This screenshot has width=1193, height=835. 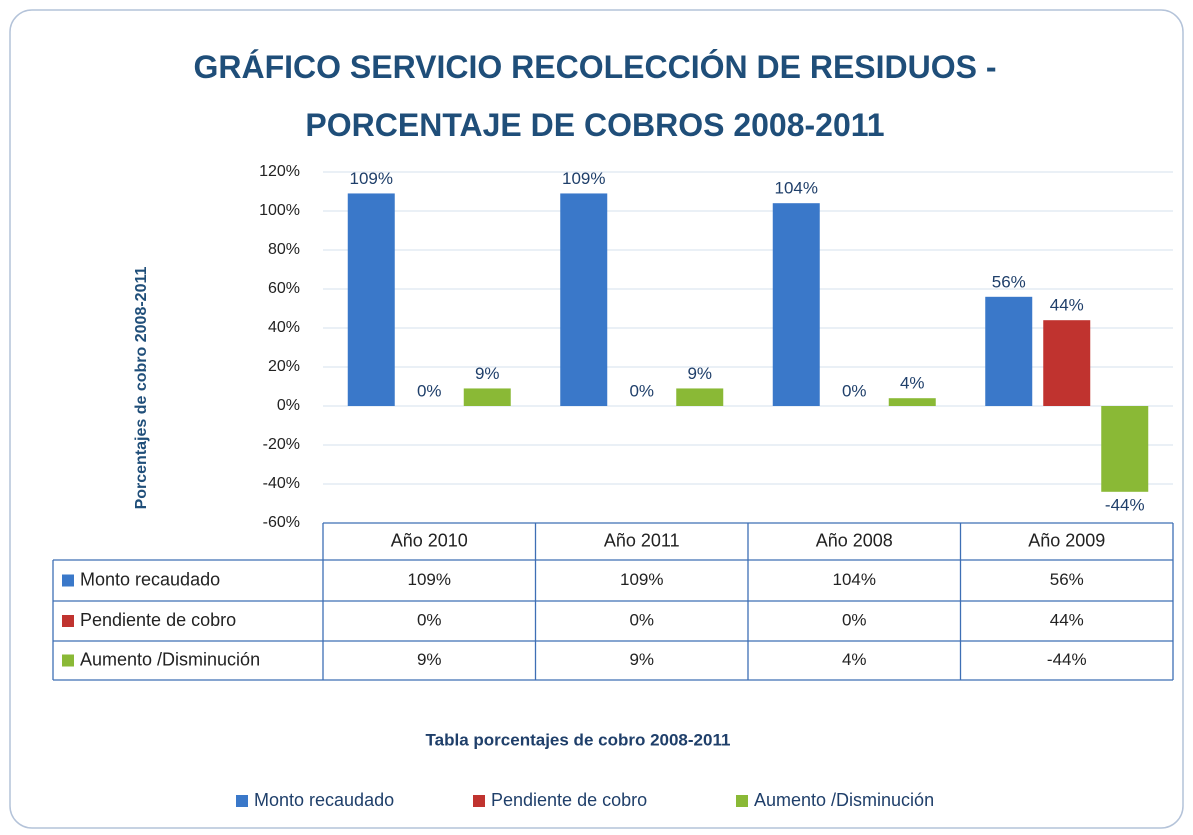 I want to click on y-tick-label: 40%, so click(x=284, y=327).